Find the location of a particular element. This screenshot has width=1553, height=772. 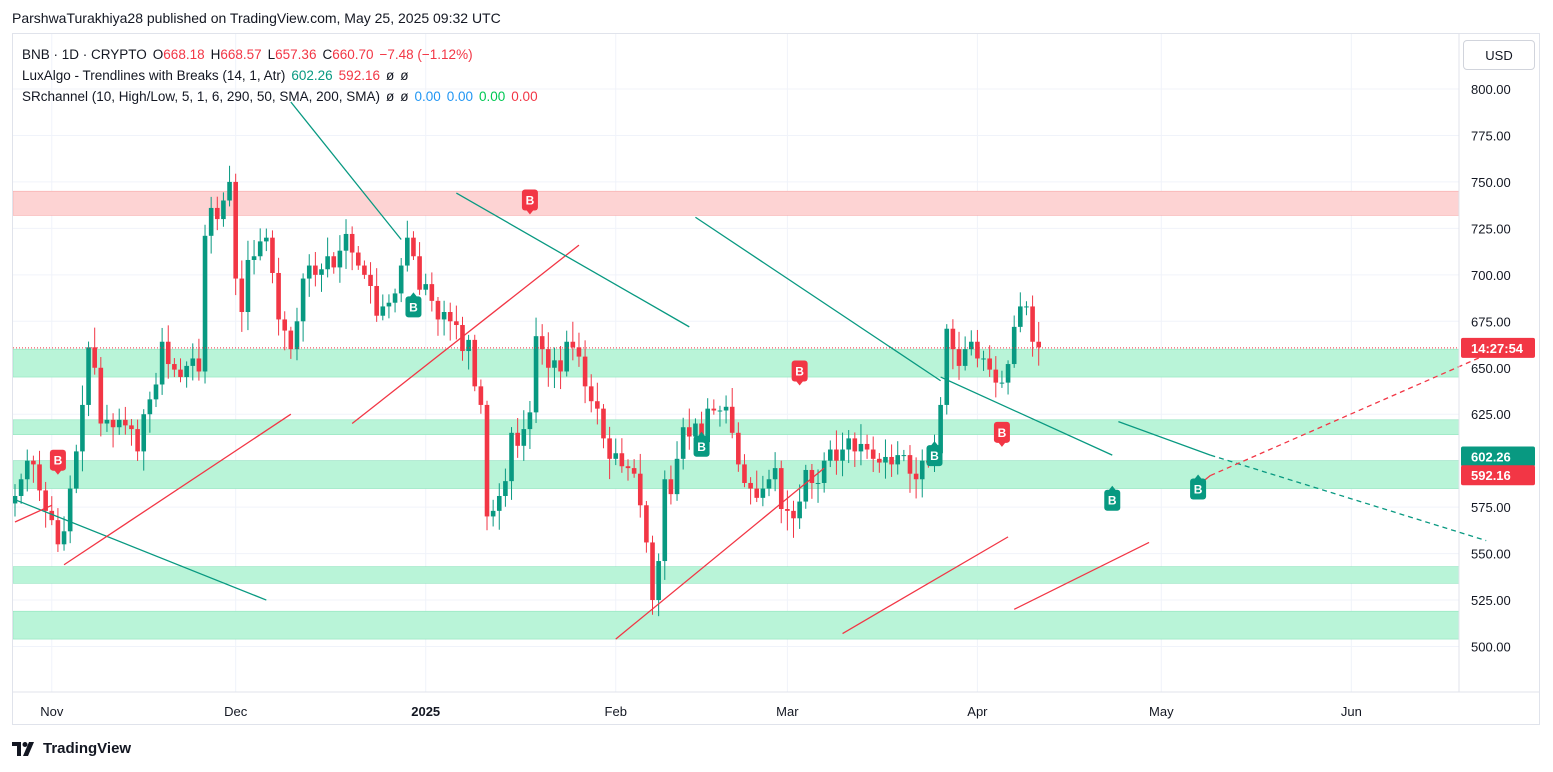

low-label: L657.36 is located at coordinates (292, 54).